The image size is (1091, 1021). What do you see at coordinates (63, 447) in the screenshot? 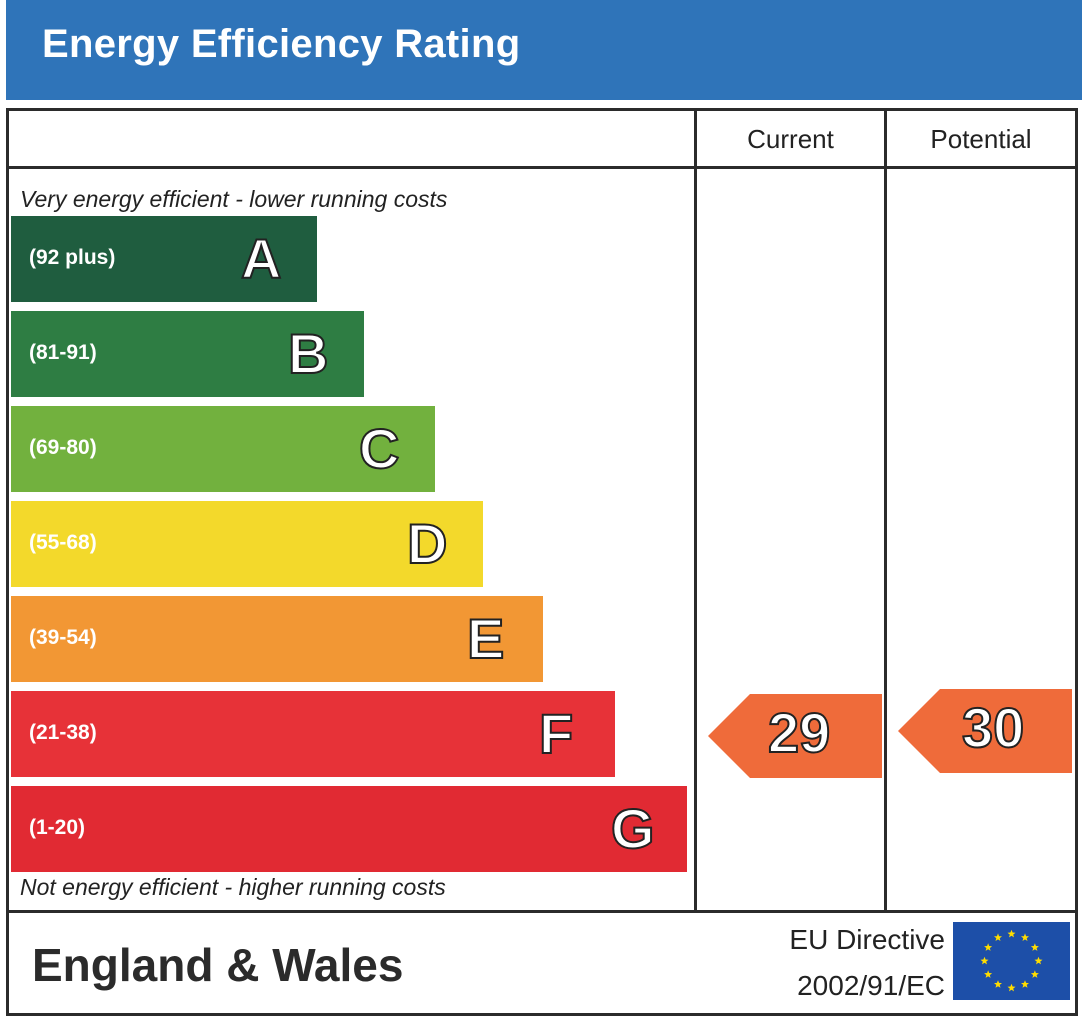
I see `band-range-label: (69-80)` at bounding box center [63, 447].